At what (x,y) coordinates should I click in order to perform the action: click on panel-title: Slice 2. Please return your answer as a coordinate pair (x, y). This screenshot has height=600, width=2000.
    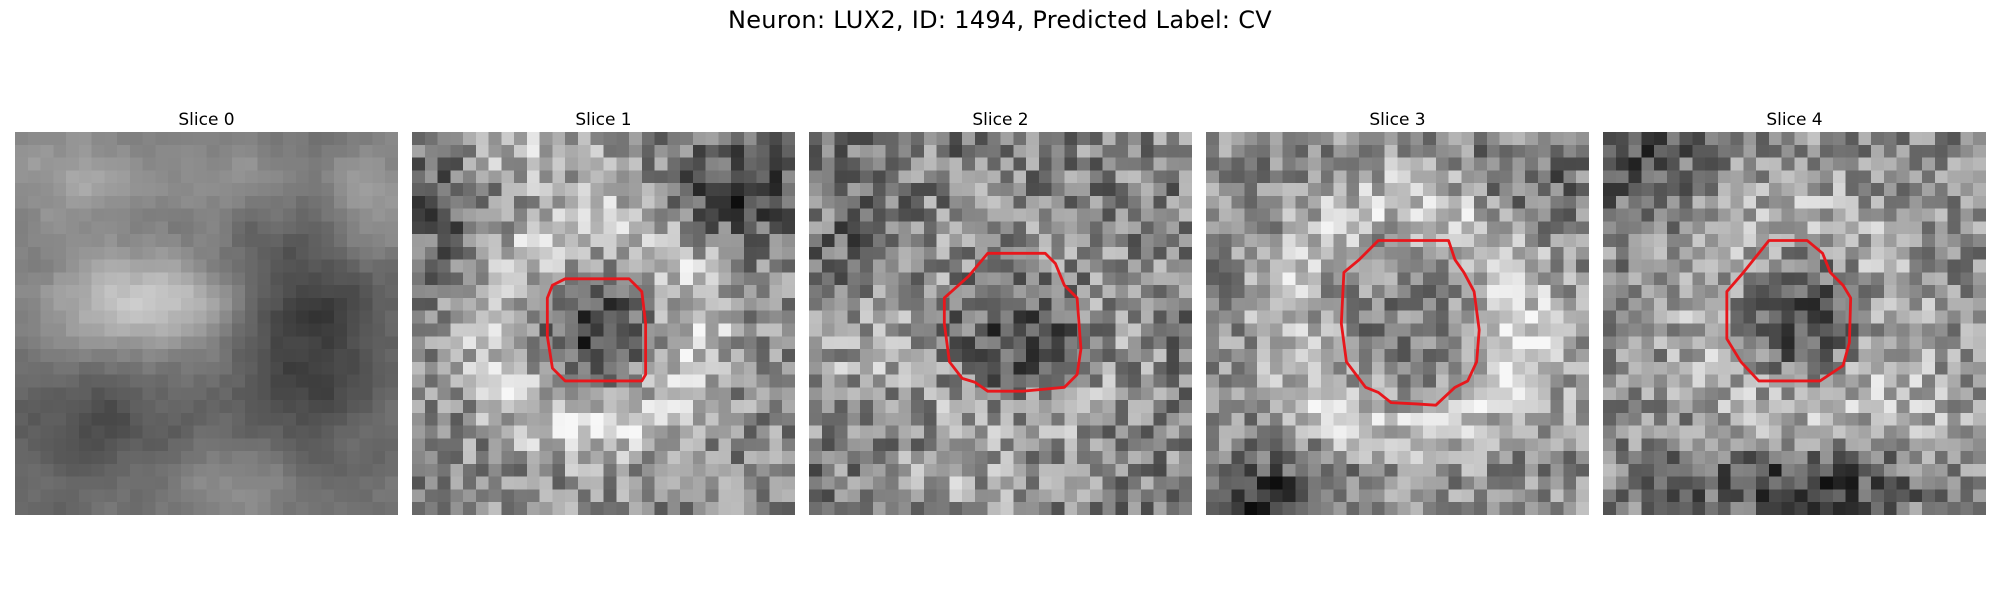
    Looking at the image, I should click on (1000, 120).